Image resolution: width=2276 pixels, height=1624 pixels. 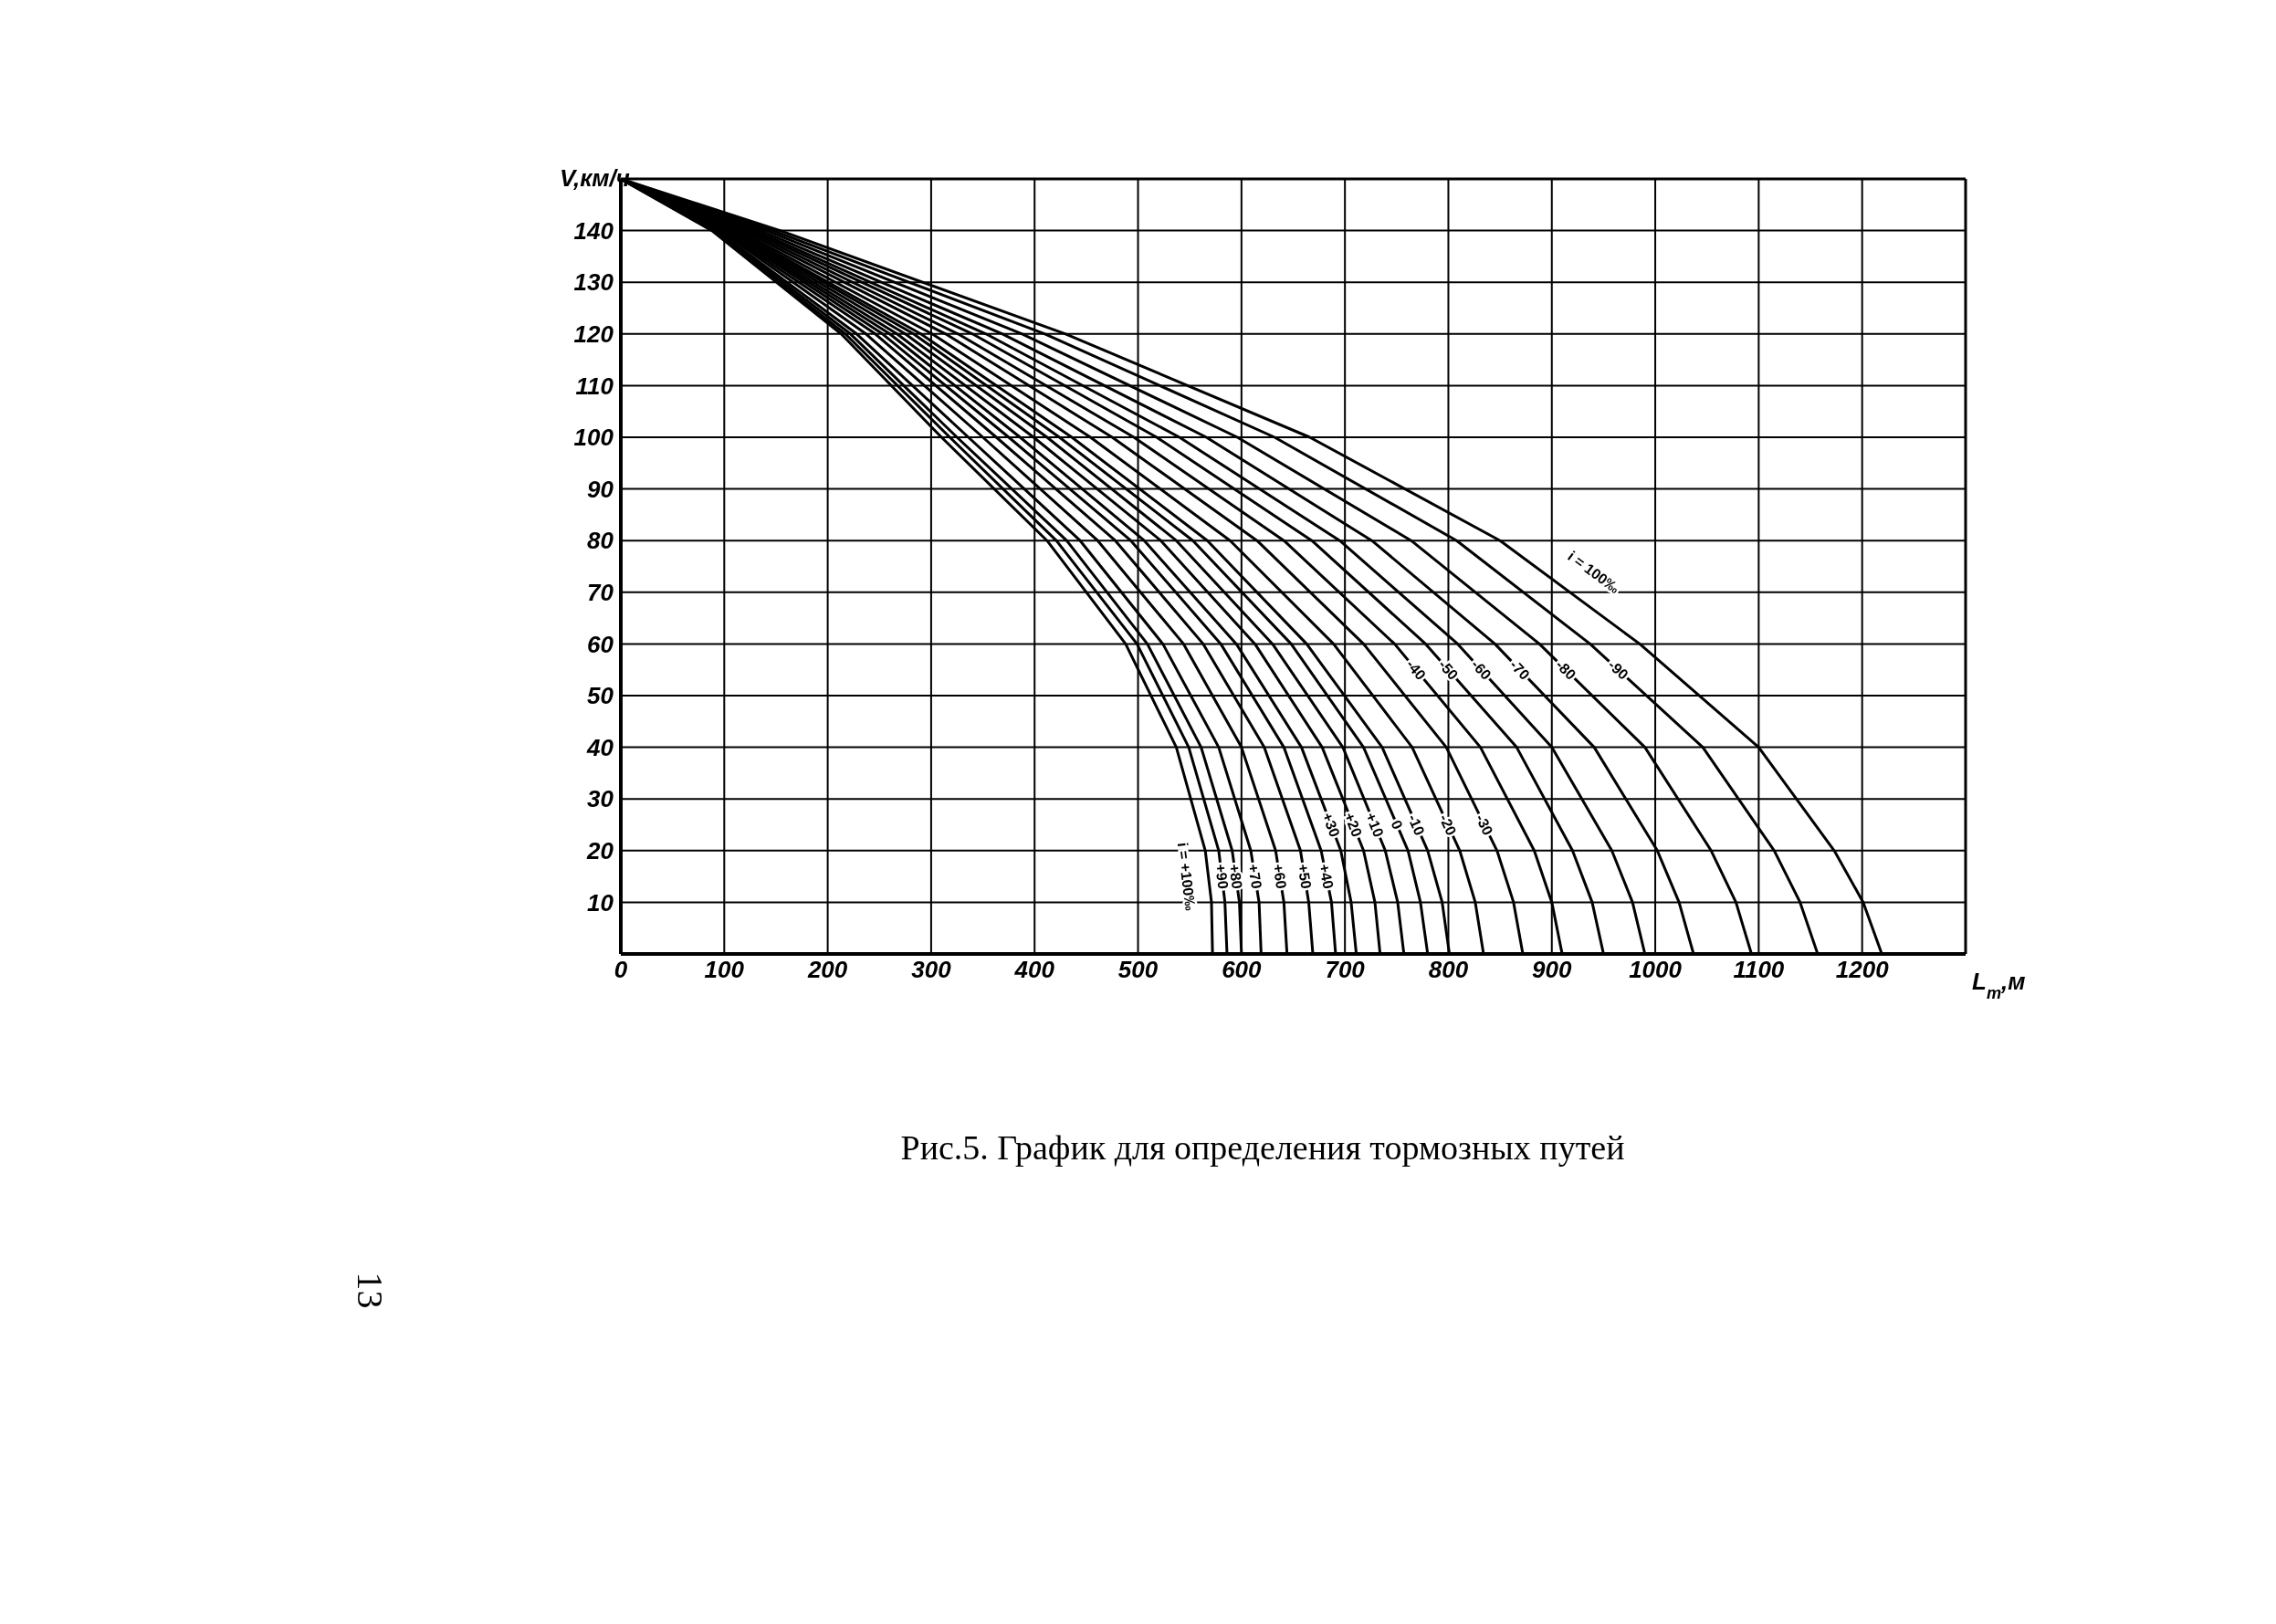 I want to click on y-tick-label: 60, so click(x=600, y=644).